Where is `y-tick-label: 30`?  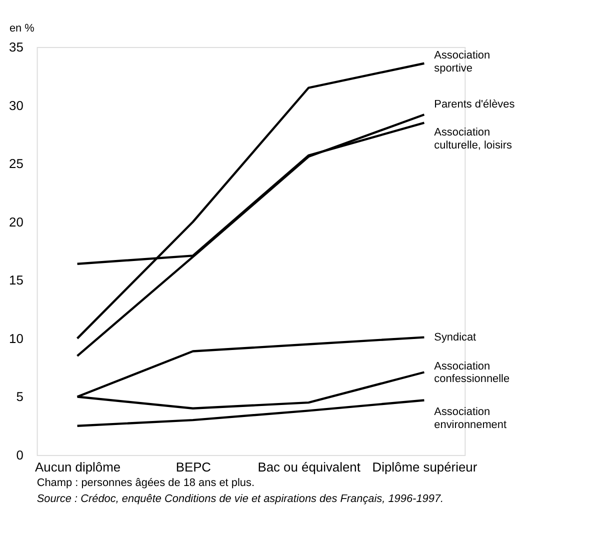
y-tick-label: 30 is located at coordinates (16, 105).